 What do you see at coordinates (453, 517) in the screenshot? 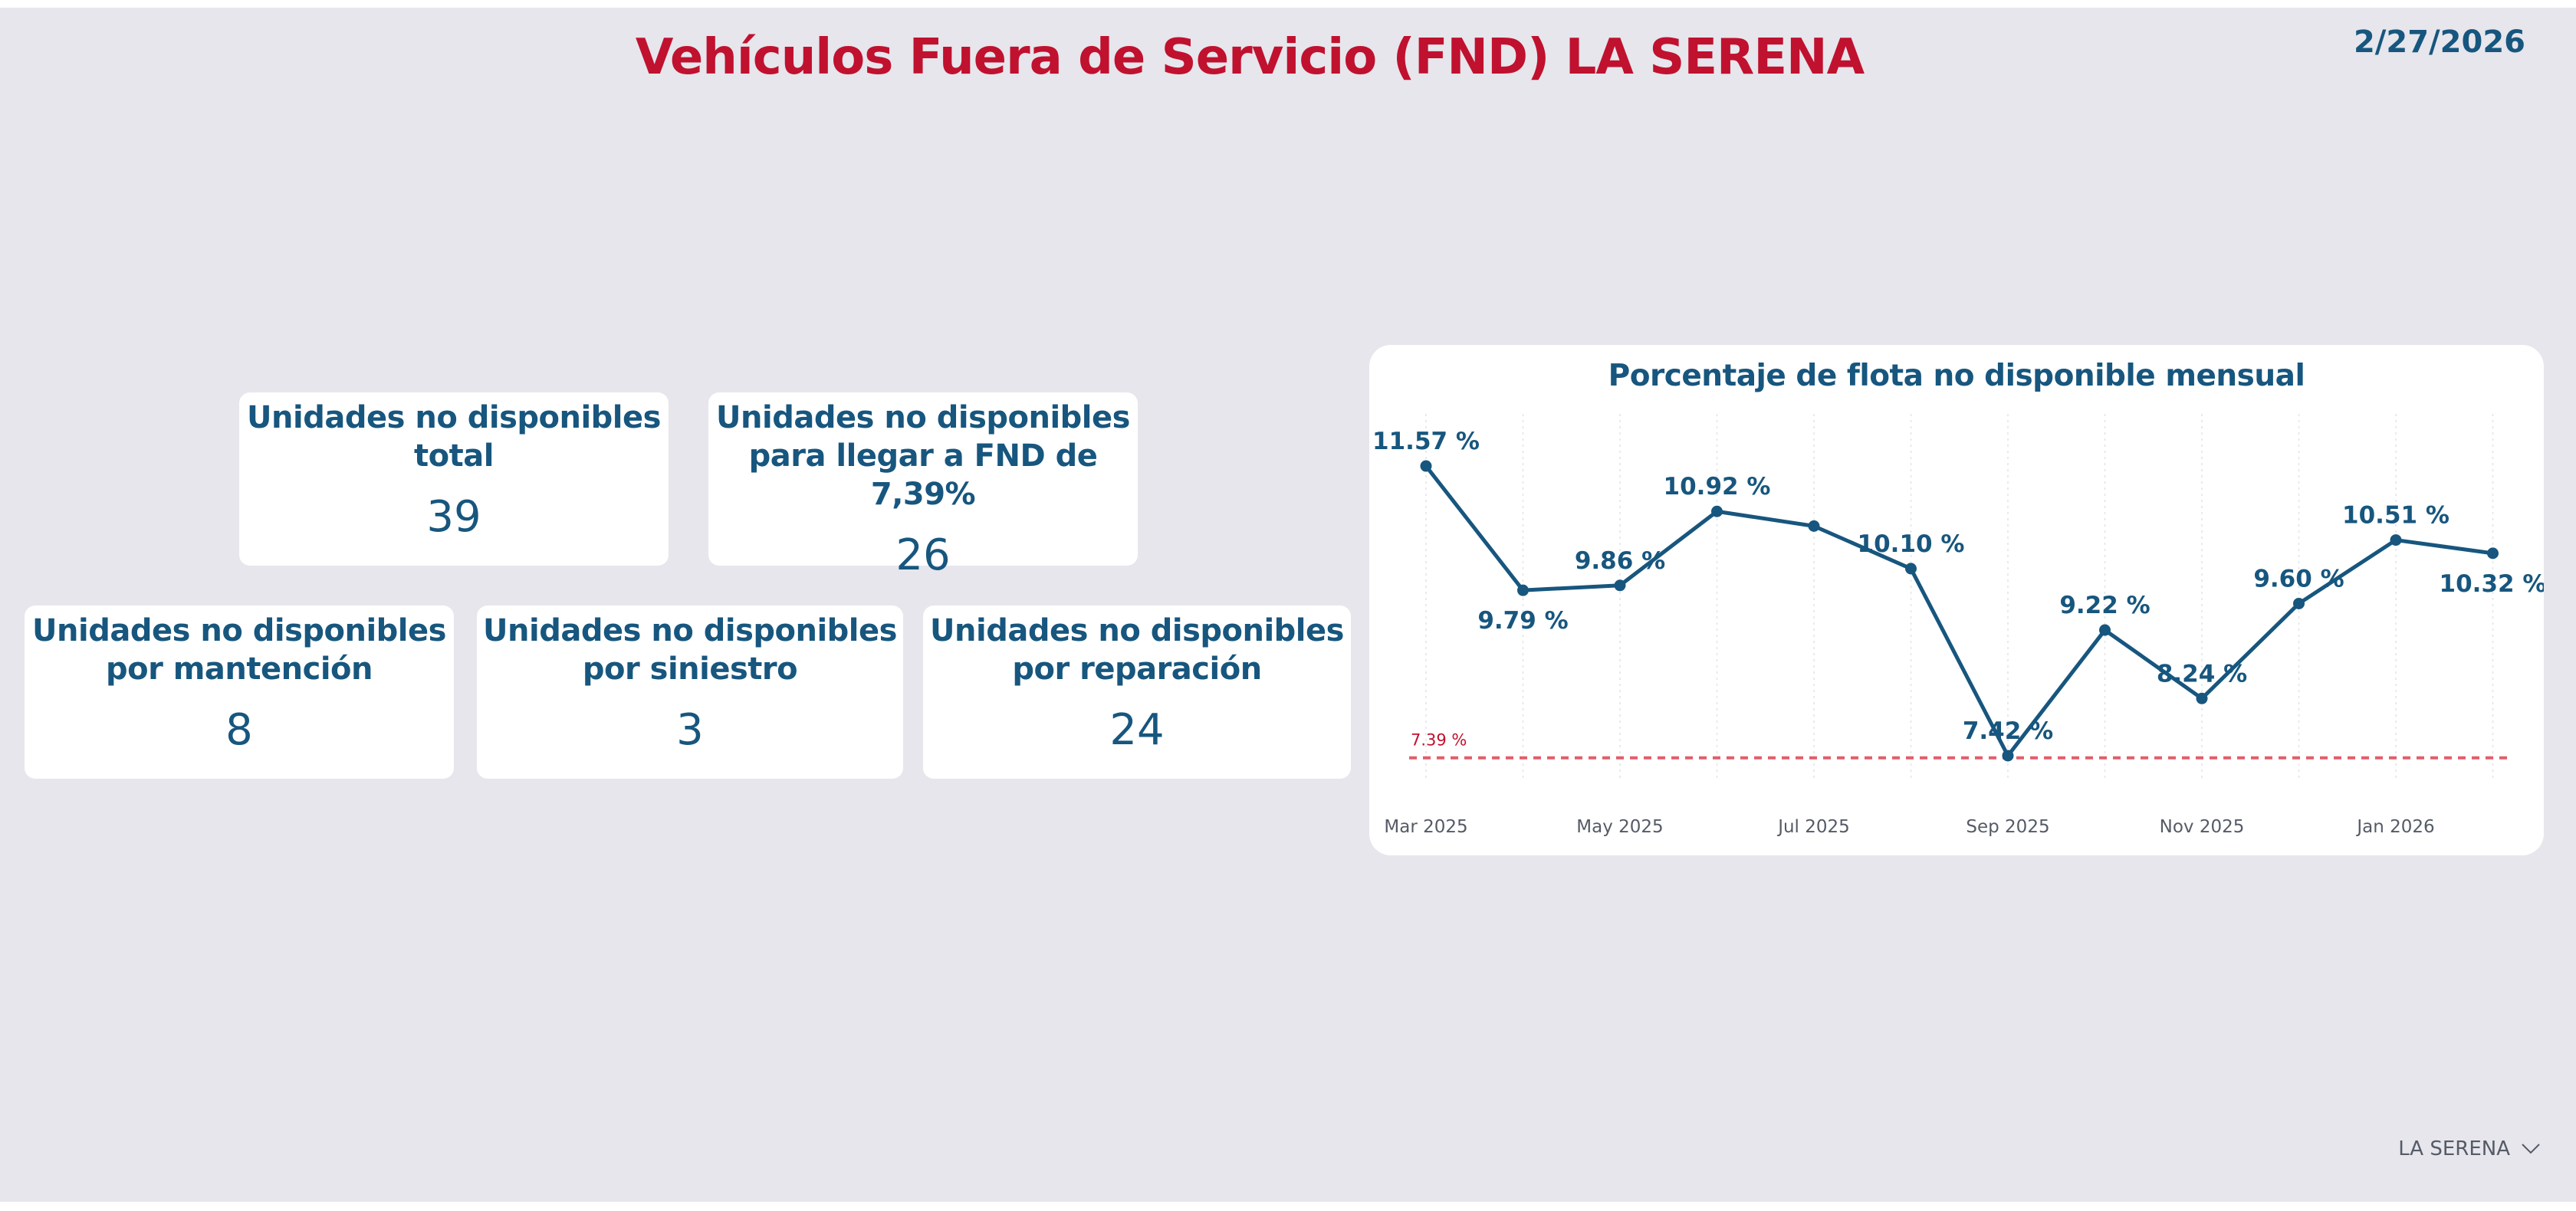
I see `card-value: 39` at bounding box center [453, 517].